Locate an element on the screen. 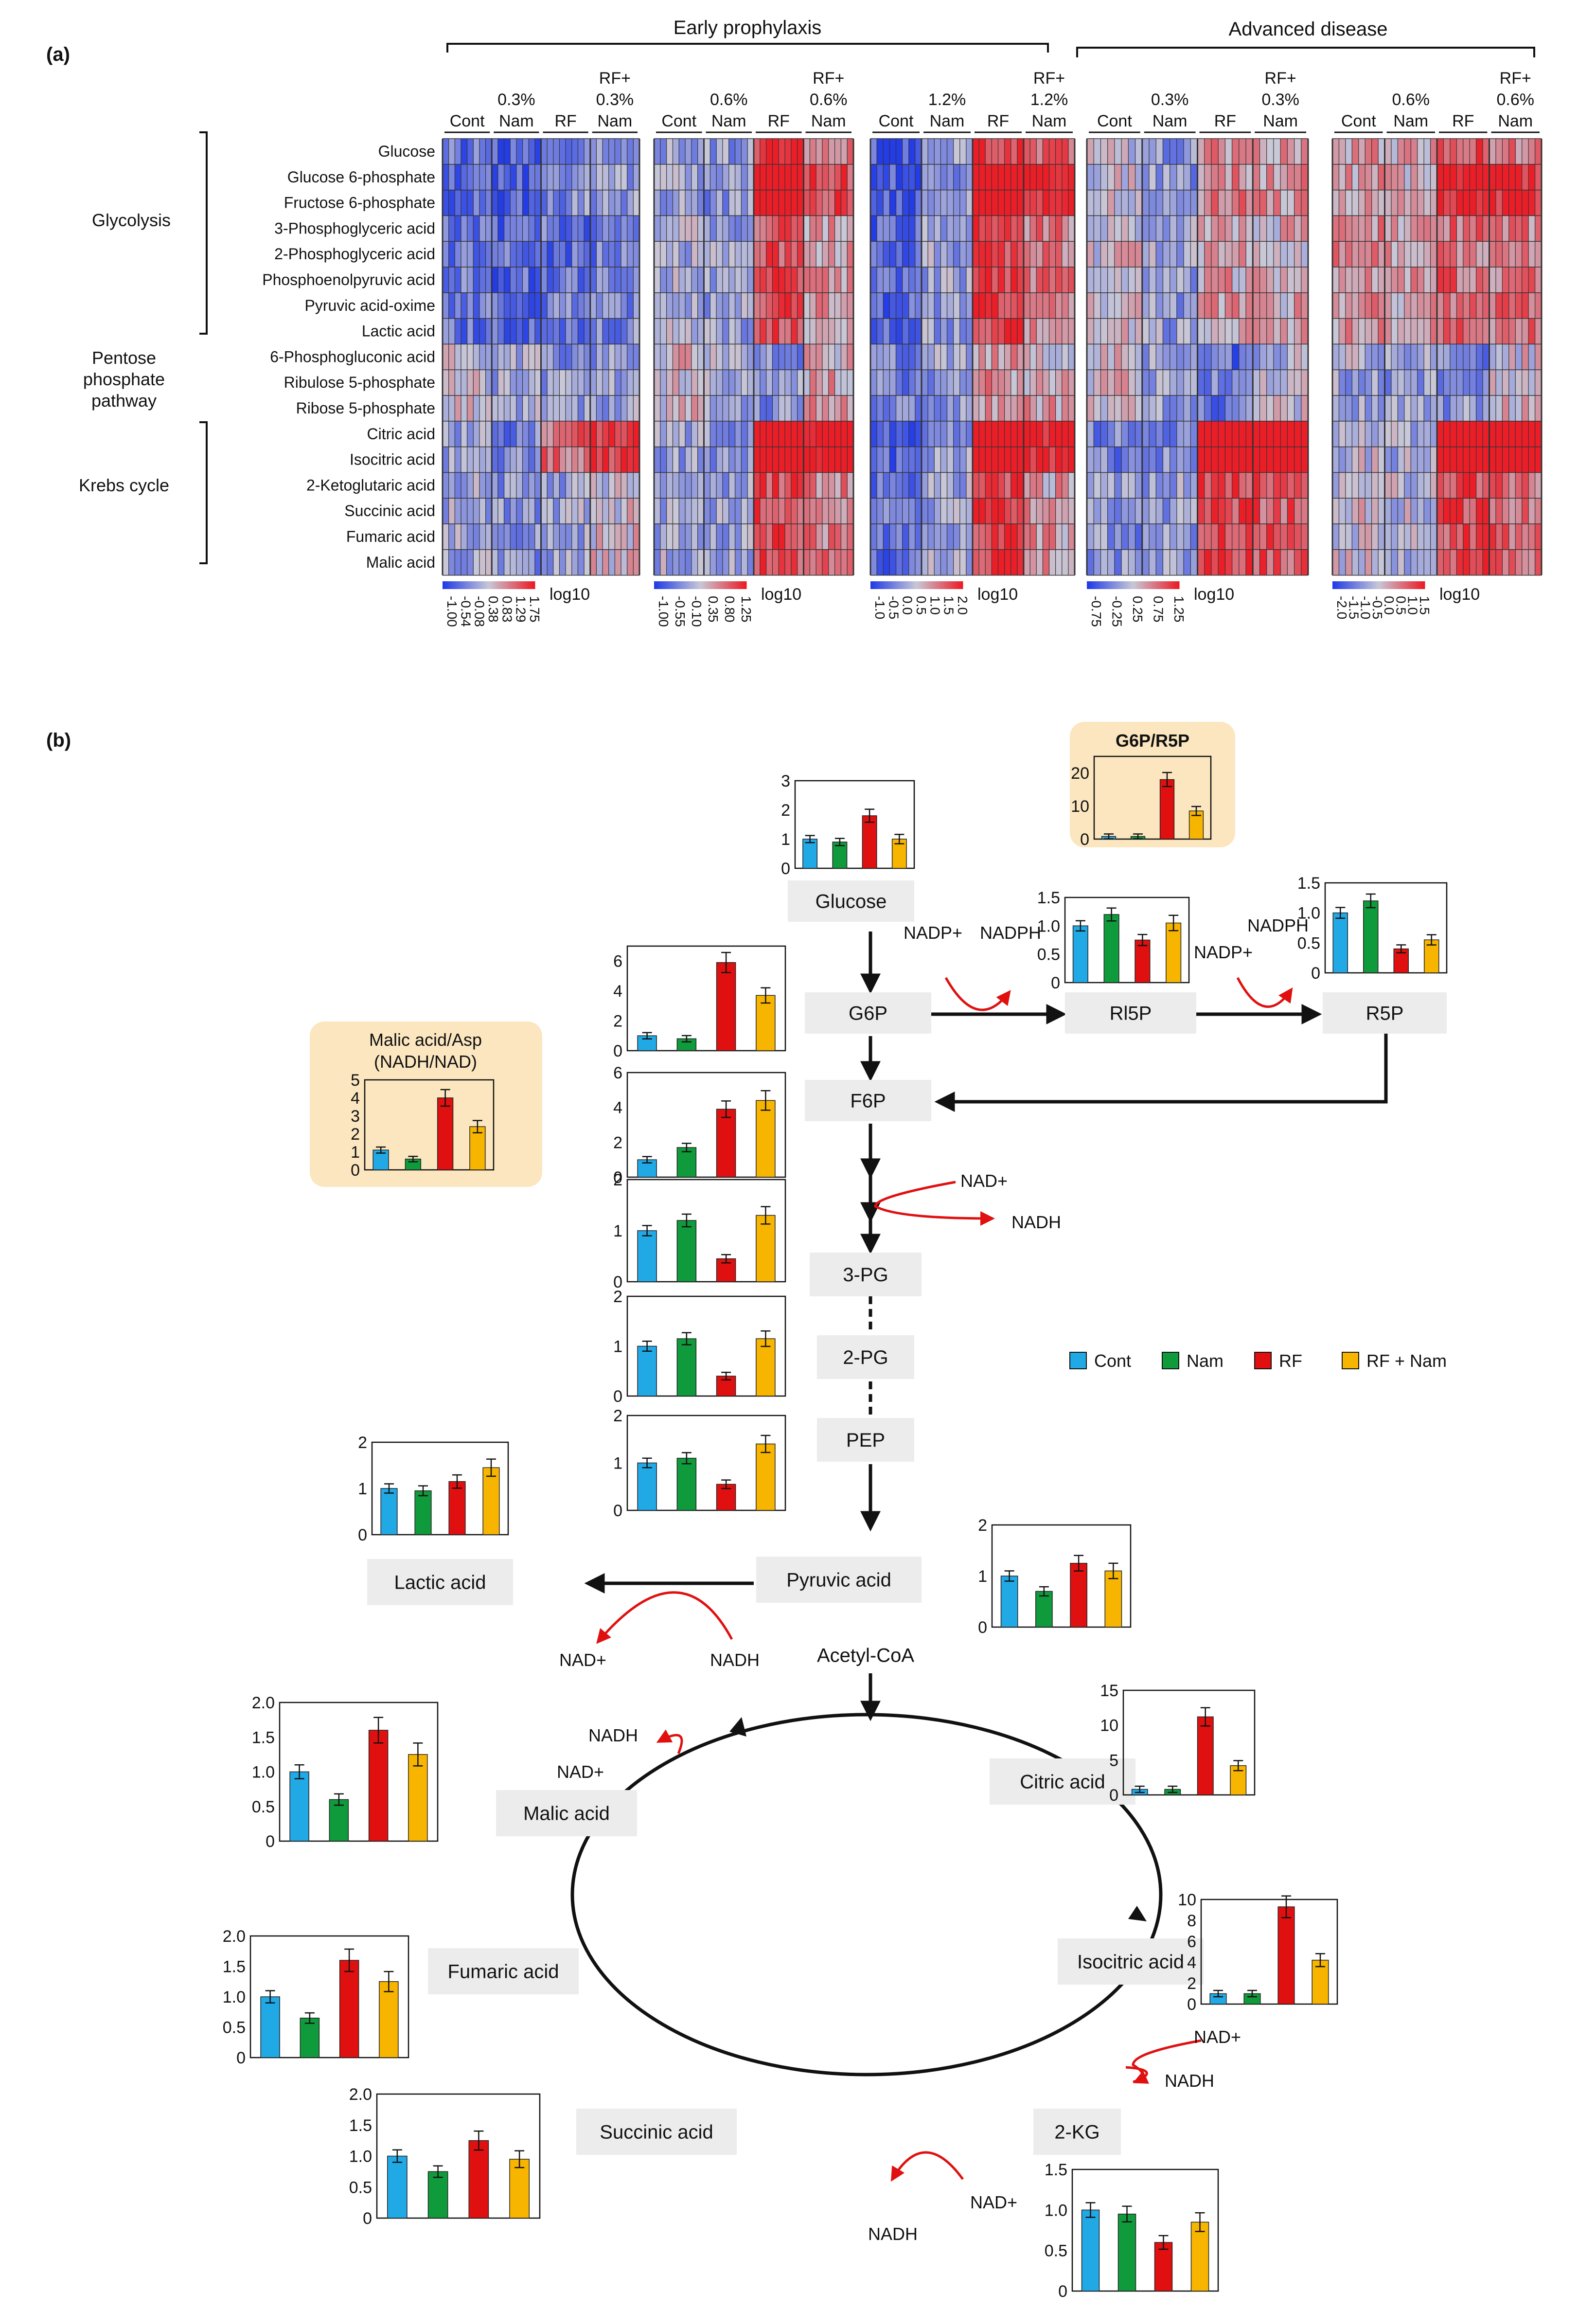 Image resolution: width=1596 pixels, height=2311 pixels. chart-bar-rf is located at coordinates (1164, 2267).